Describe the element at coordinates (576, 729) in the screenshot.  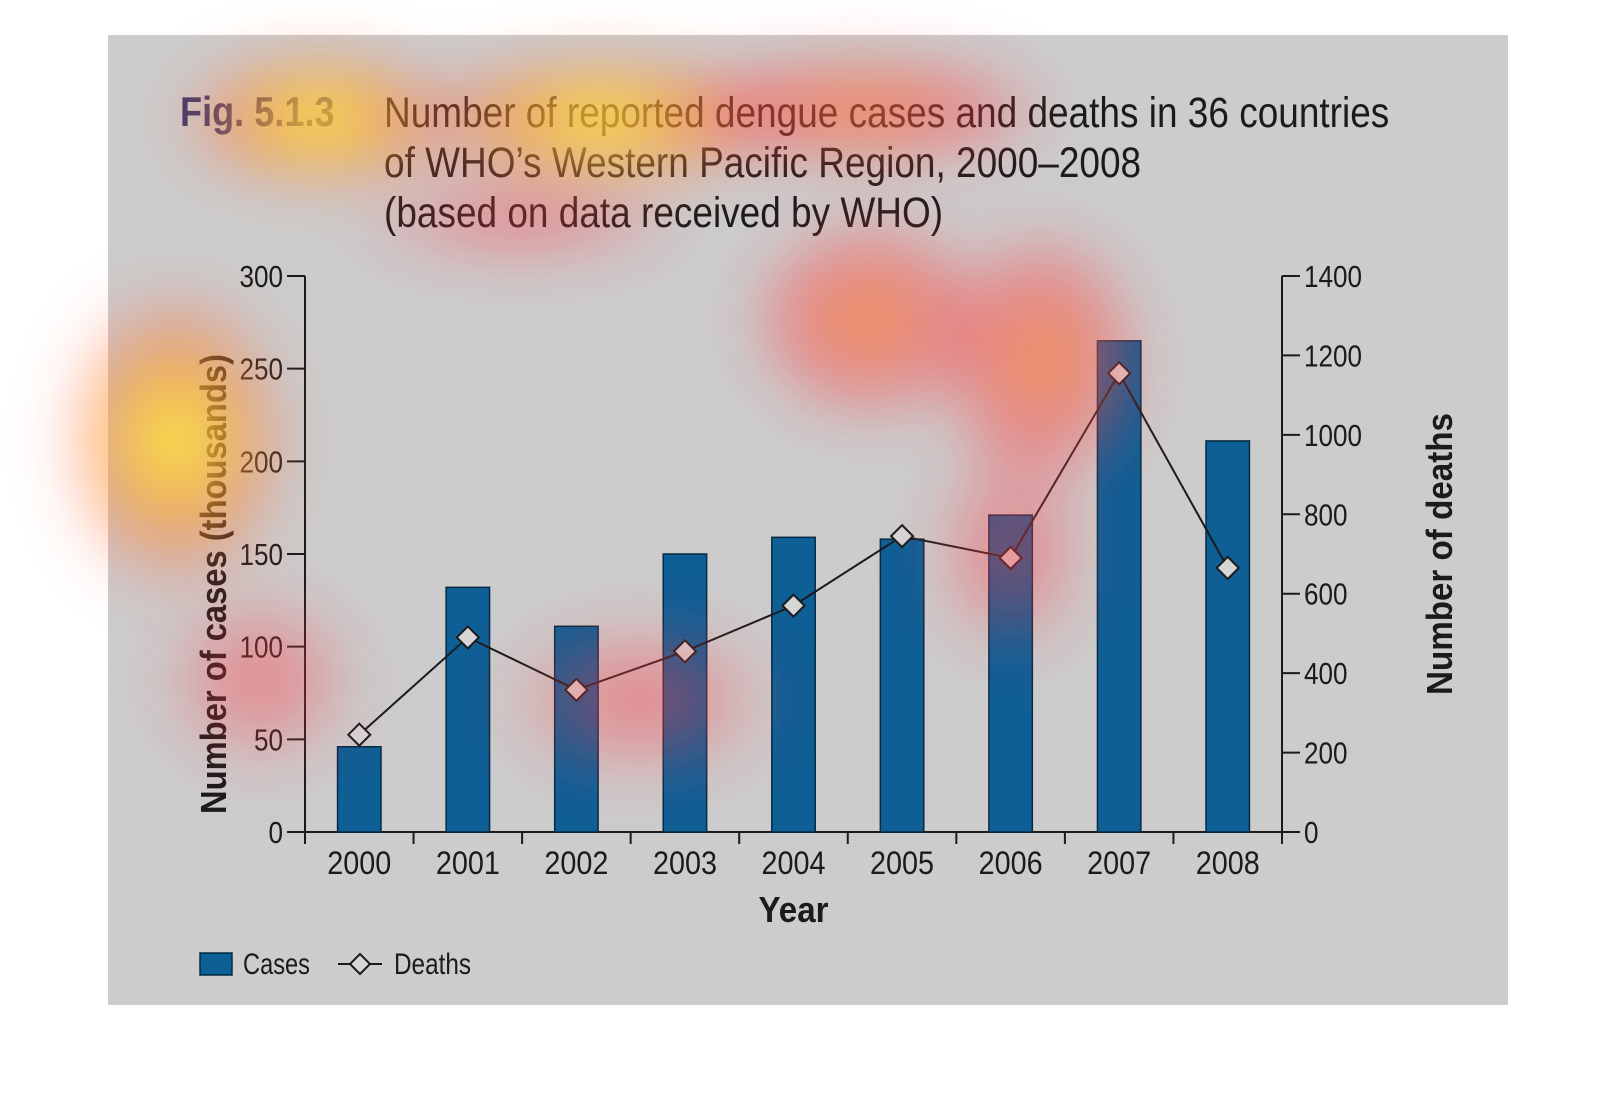
I see `bar-cases-2002` at that location.